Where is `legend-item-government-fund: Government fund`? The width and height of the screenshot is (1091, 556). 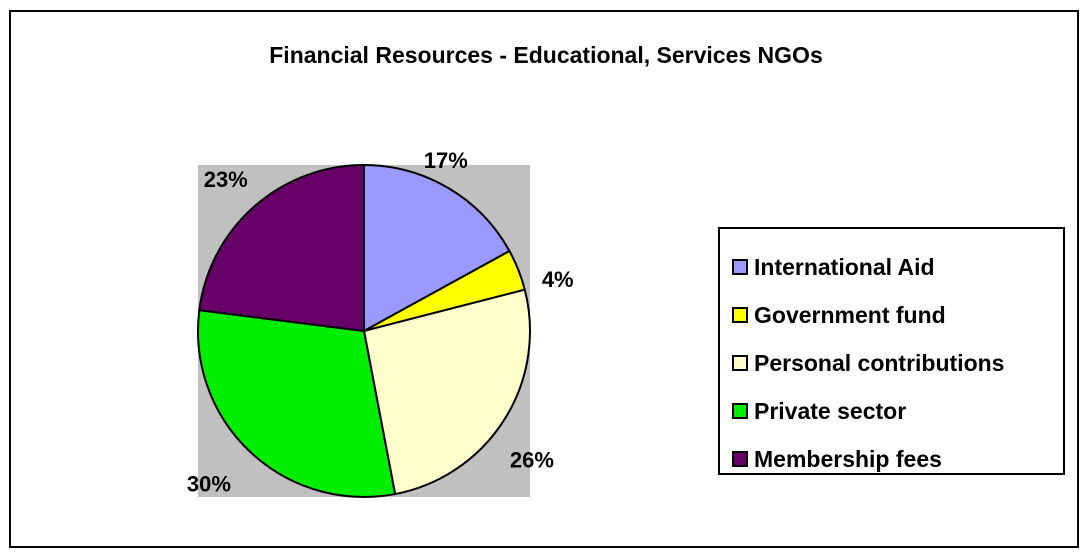 legend-item-government-fund: Government fund is located at coordinates (891, 315).